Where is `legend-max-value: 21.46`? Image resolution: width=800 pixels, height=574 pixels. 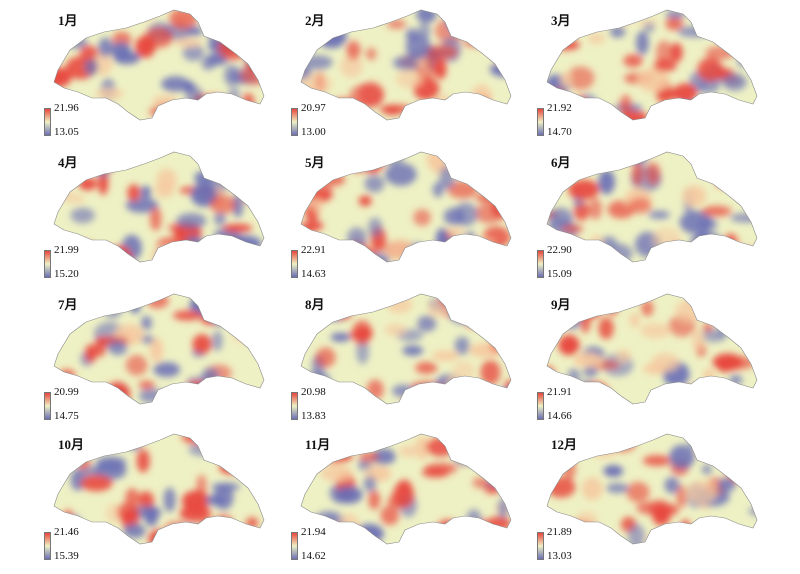 legend-max-value: 21.46 is located at coordinates (66, 532).